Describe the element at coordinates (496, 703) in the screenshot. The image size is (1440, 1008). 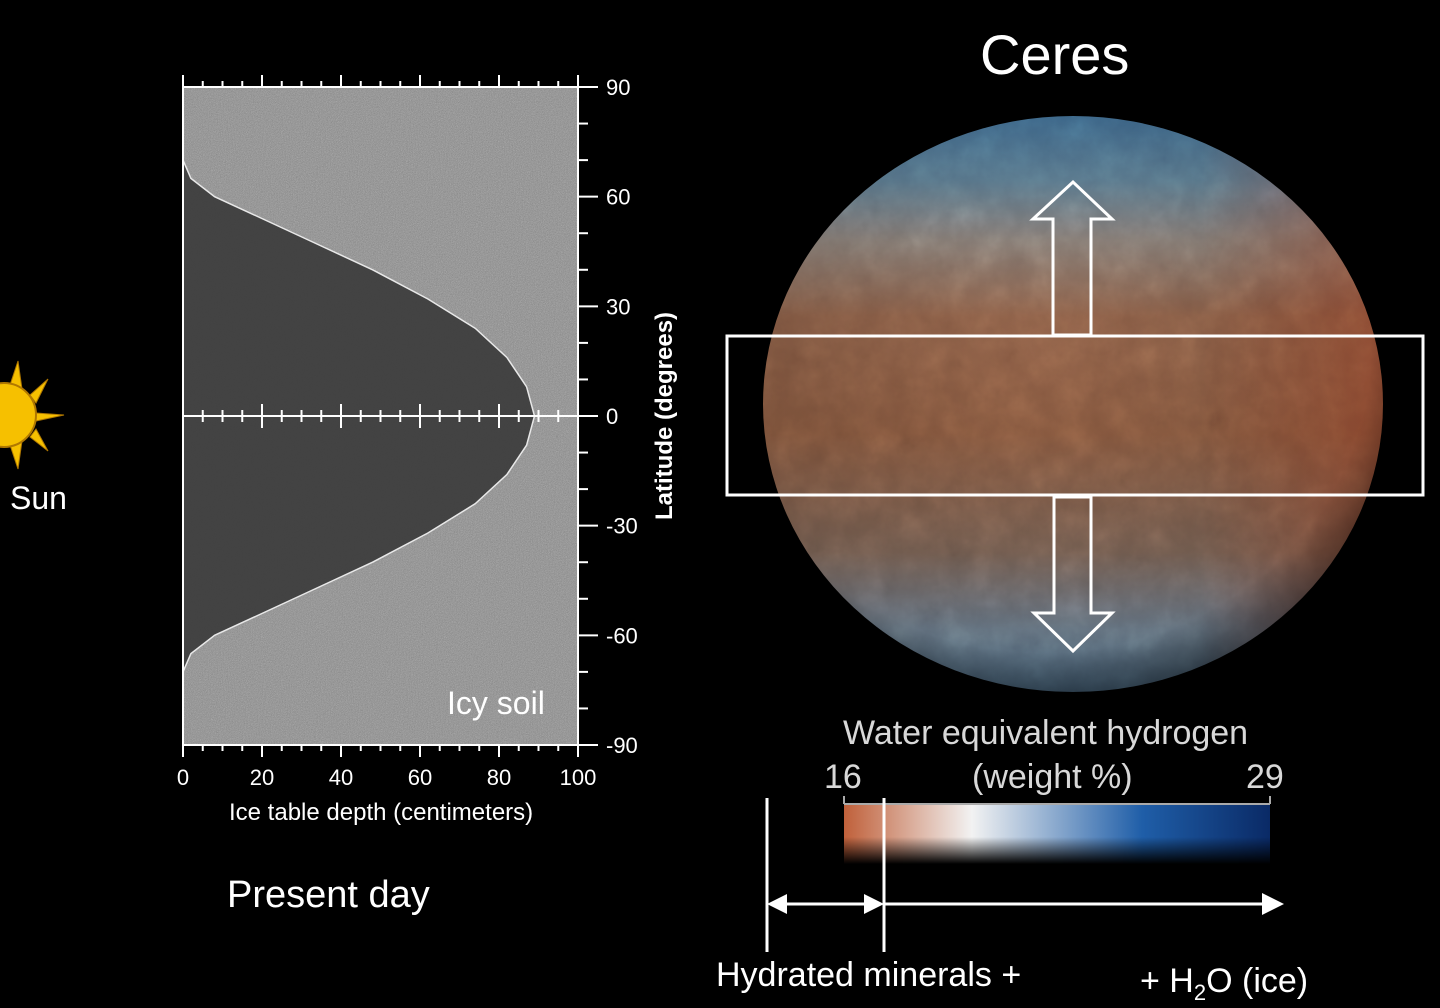
I see `icy-soil-label: Icy soil` at that location.